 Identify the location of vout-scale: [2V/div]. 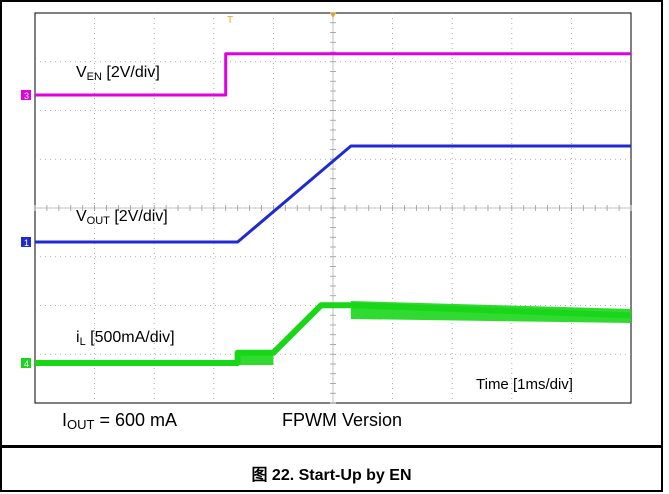
(138, 216).